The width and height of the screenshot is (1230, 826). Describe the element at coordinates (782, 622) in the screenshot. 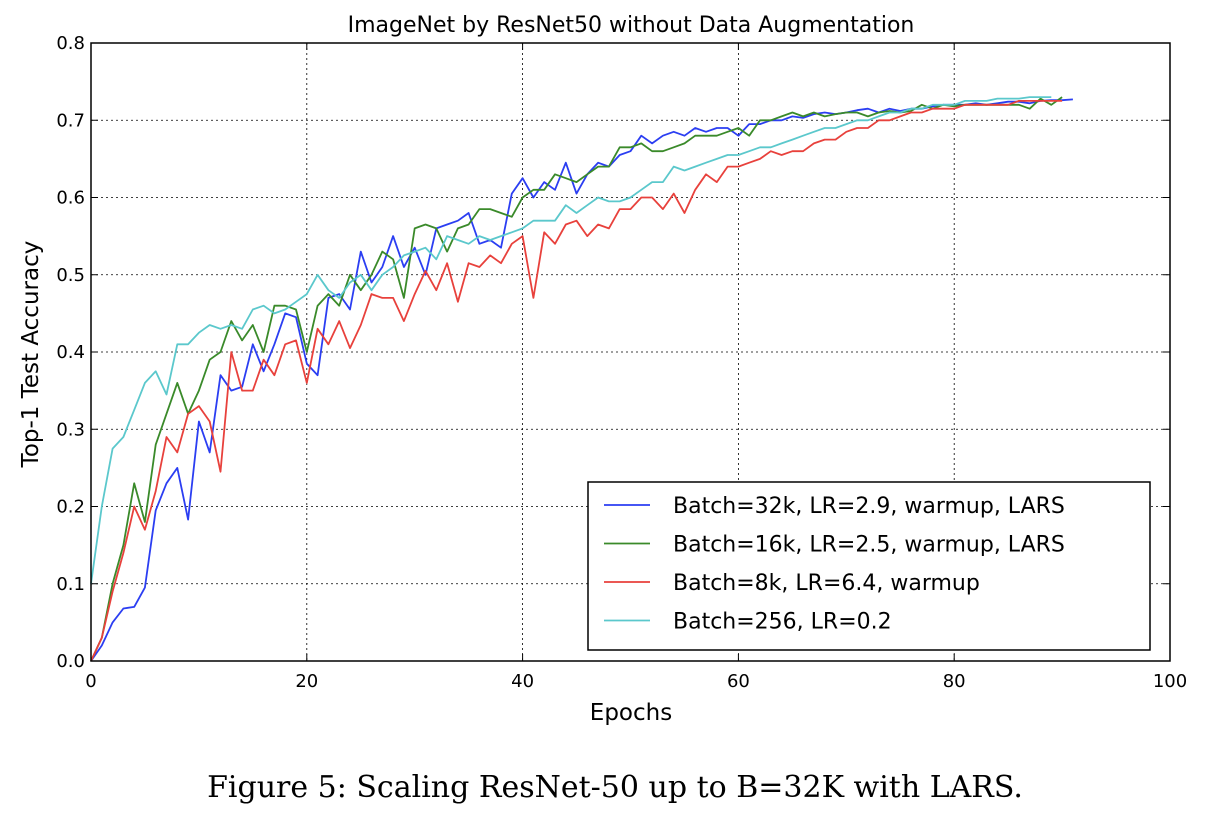

I see `legend-label-4: Batch=256, LR=0.2` at that location.